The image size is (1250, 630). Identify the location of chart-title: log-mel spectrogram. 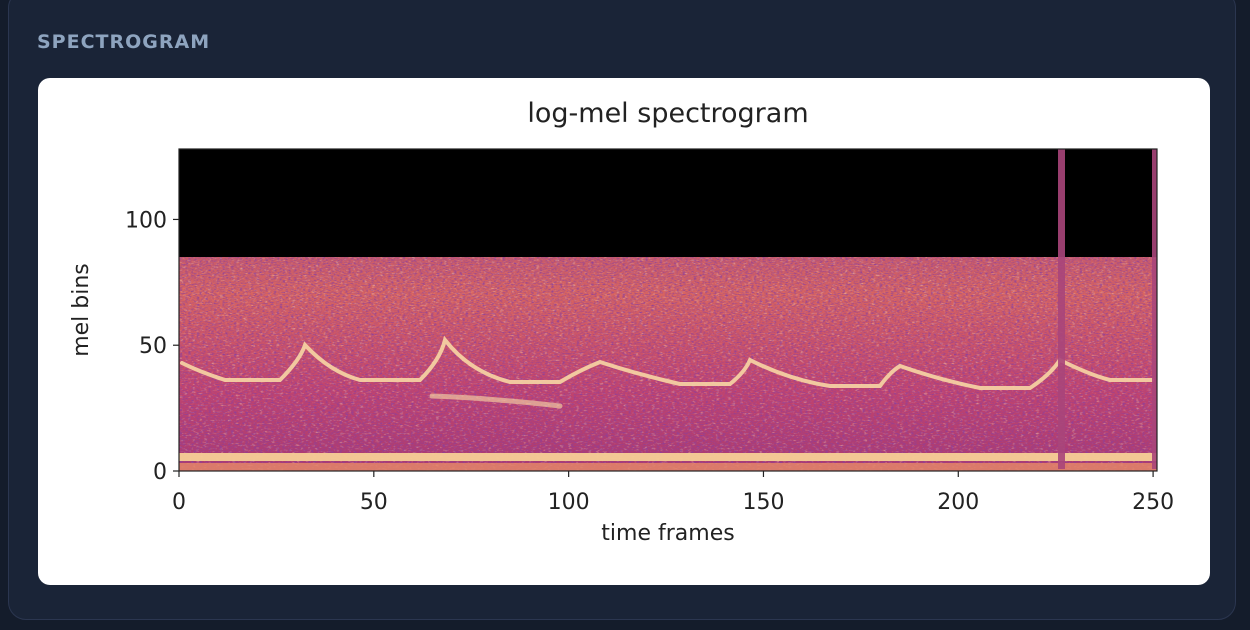
(667, 113).